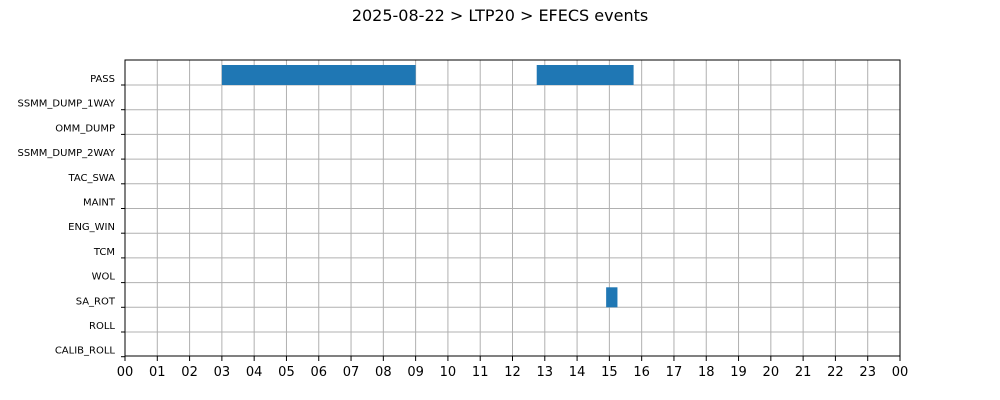 The width and height of the screenshot is (1000, 400). Describe the element at coordinates (577, 372) in the screenshot. I see `x-tick-label: 14` at that location.